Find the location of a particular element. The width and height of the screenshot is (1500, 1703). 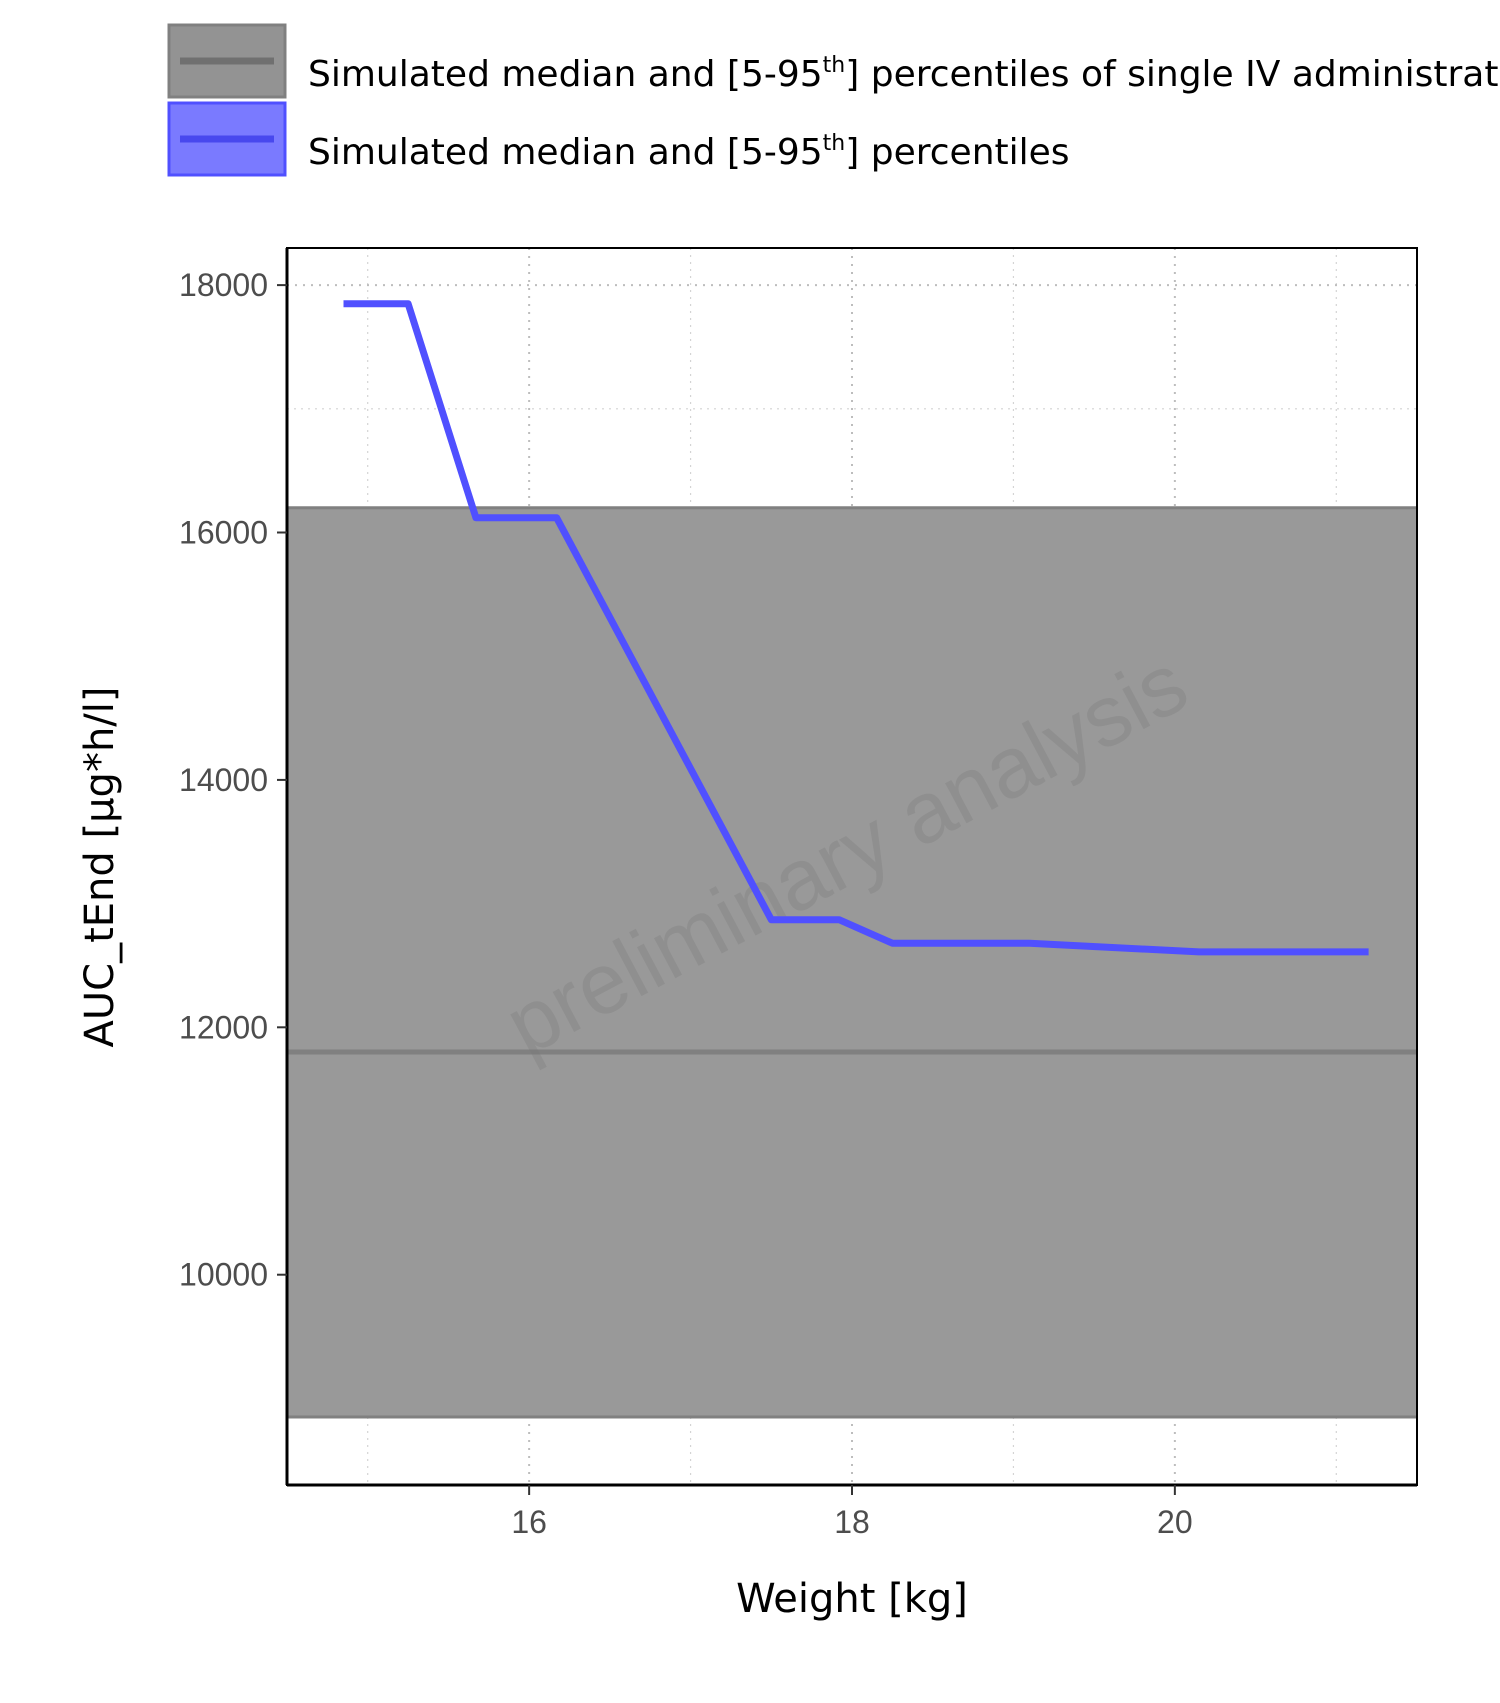

x-axis-ticks: 16 18 20 is located at coordinates (852, 1512).